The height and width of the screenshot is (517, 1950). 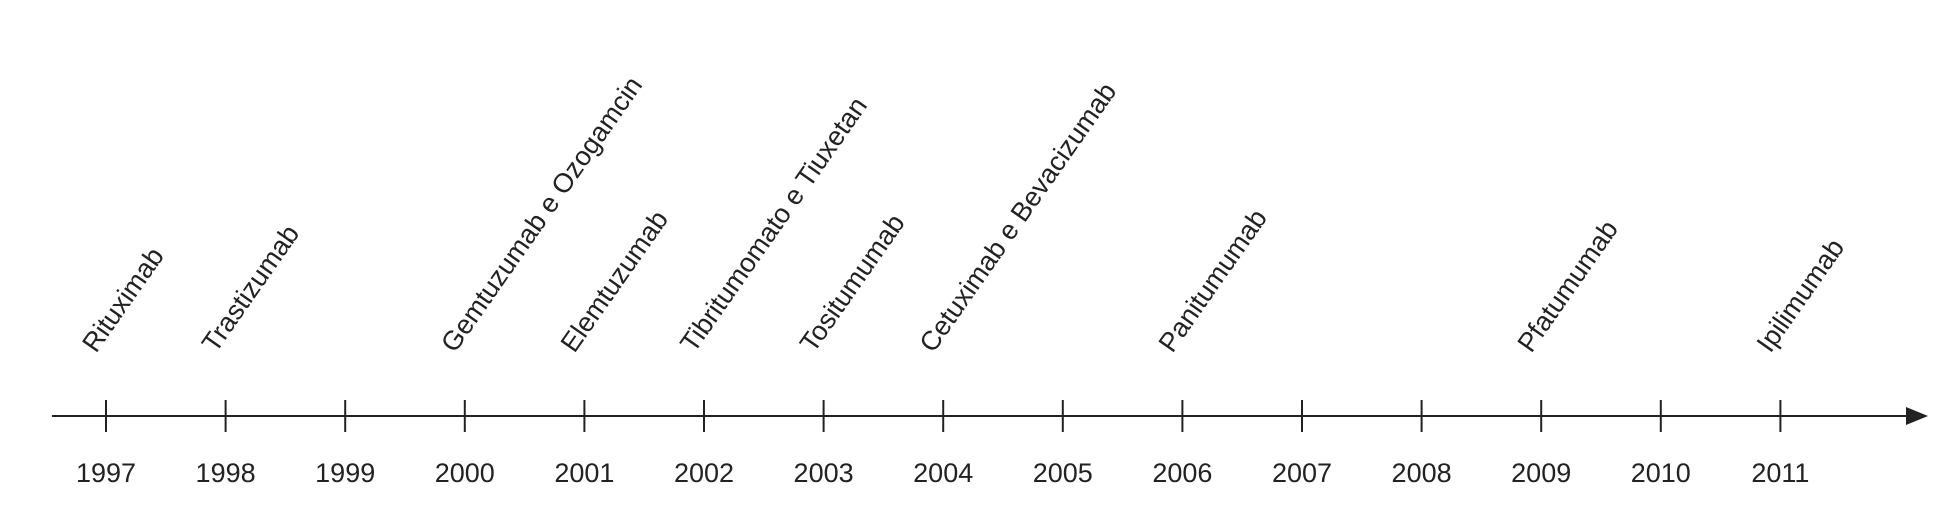 What do you see at coordinates (345, 473) in the screenshot?
I see `year-label: 1999` at bounding box center [345, 473].